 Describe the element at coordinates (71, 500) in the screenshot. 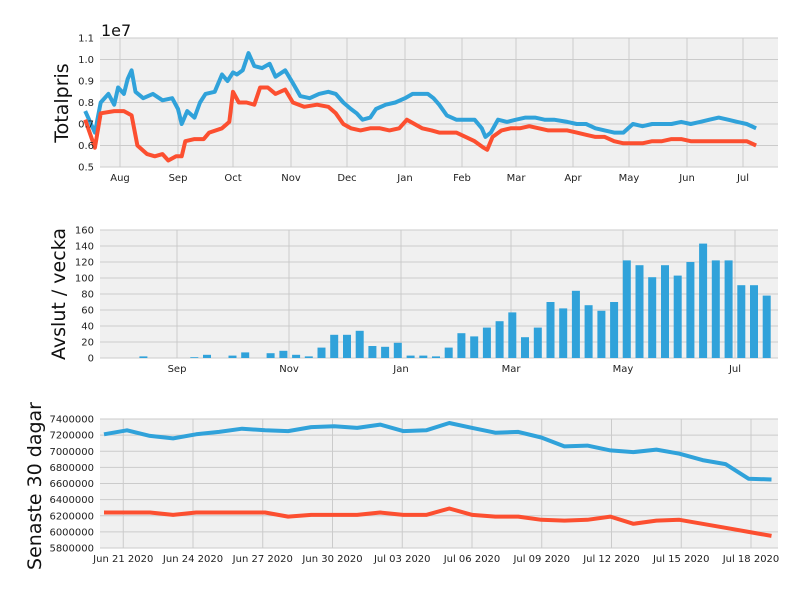

I see `y-tick-label: 6400000` at that location.